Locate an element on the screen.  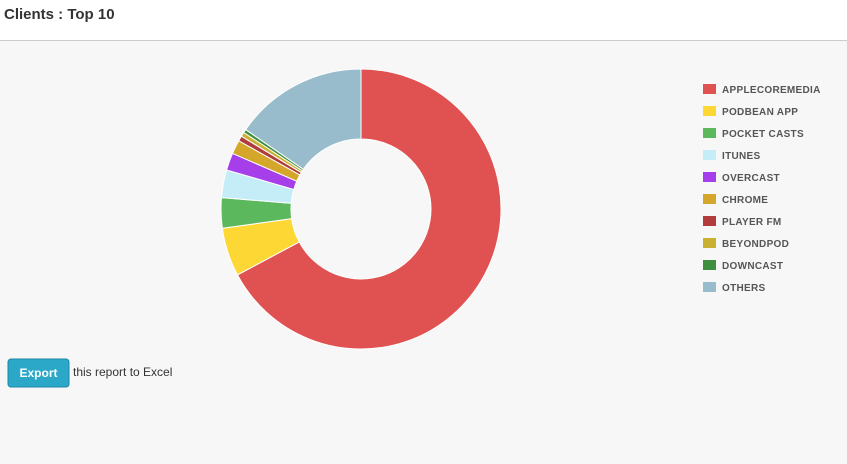
export-button: Export is located at coordinates (38, 373).